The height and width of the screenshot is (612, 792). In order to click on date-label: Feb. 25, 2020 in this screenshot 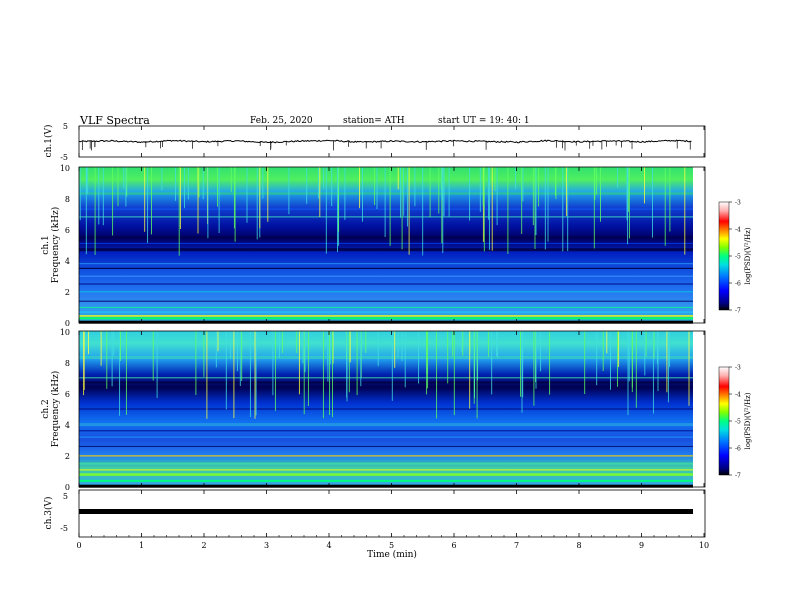, I will do `click(281, 121)`.